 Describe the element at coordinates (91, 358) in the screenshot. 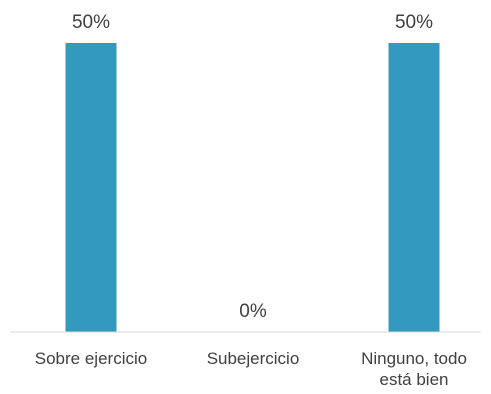

I see `category-label-0: Sobre ejercicio` at that location.